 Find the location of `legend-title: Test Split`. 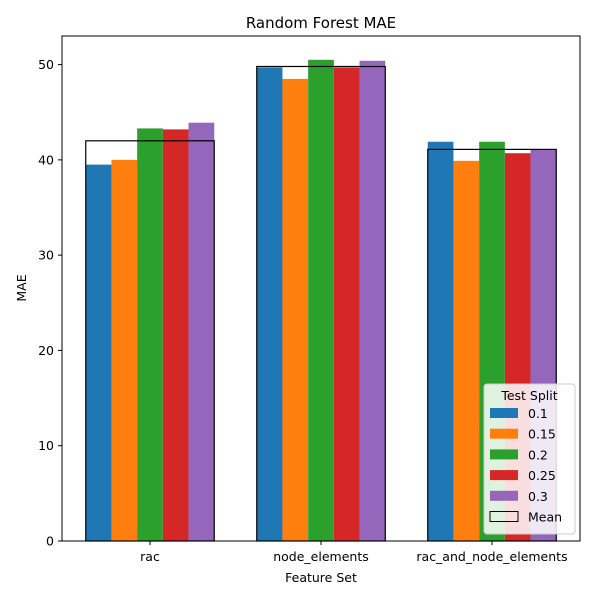

legend-title: Test Split is located at coordinates (528, 395).